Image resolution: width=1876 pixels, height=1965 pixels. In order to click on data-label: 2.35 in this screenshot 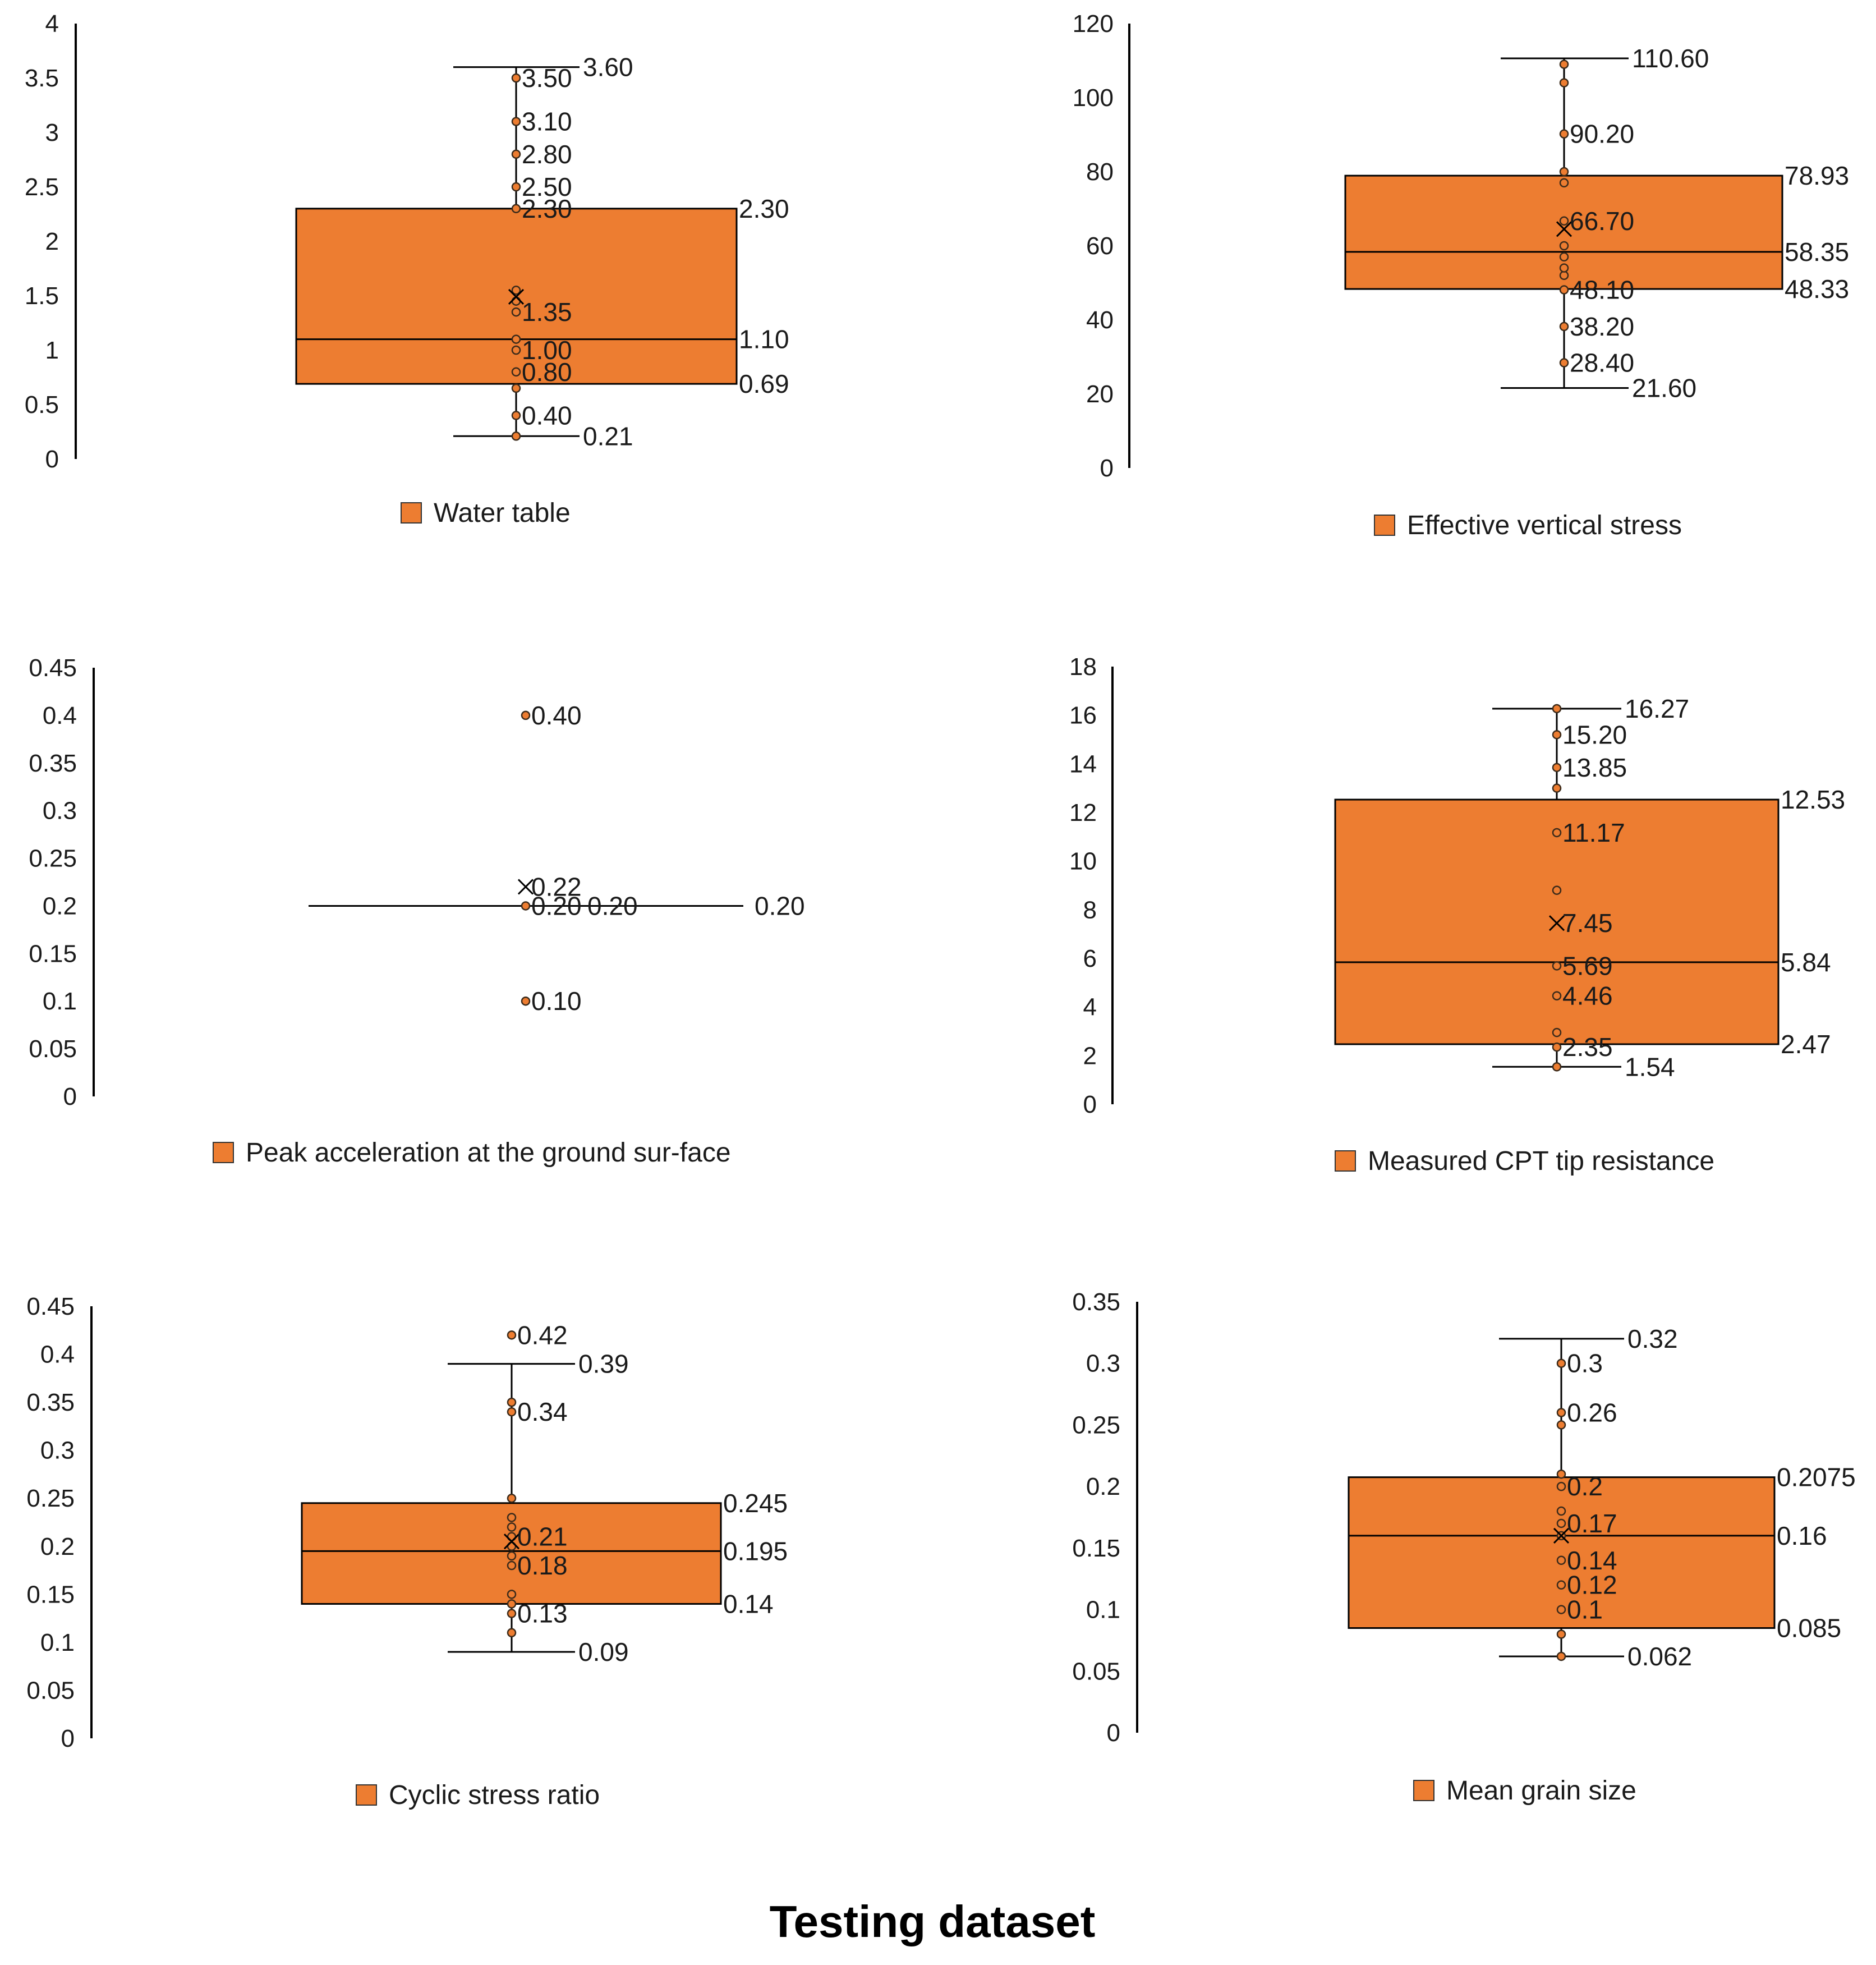, I will do `click(1587, 1047)`.